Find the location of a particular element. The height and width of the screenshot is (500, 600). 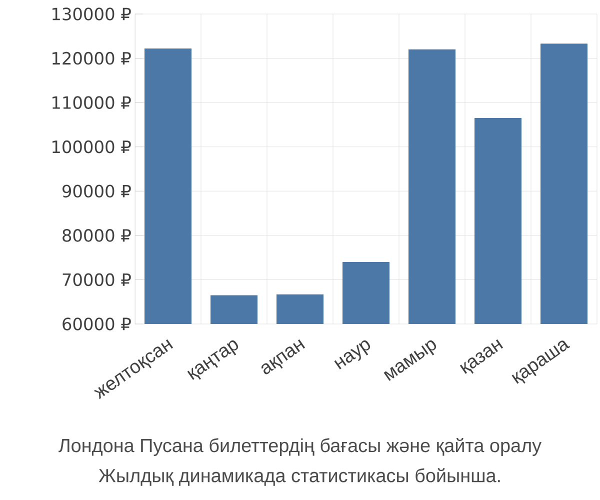

text: Жылдық динамикада статистикасы бойынша. is located at coordinates (299, 477).